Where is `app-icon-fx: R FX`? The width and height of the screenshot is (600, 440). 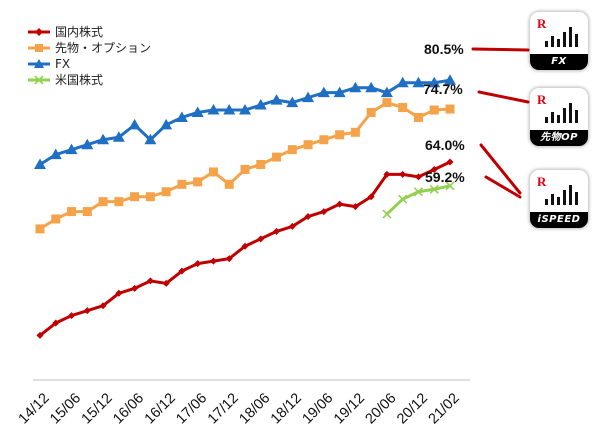
app-icon-fx: R FX is located at coordinates (559, 41).